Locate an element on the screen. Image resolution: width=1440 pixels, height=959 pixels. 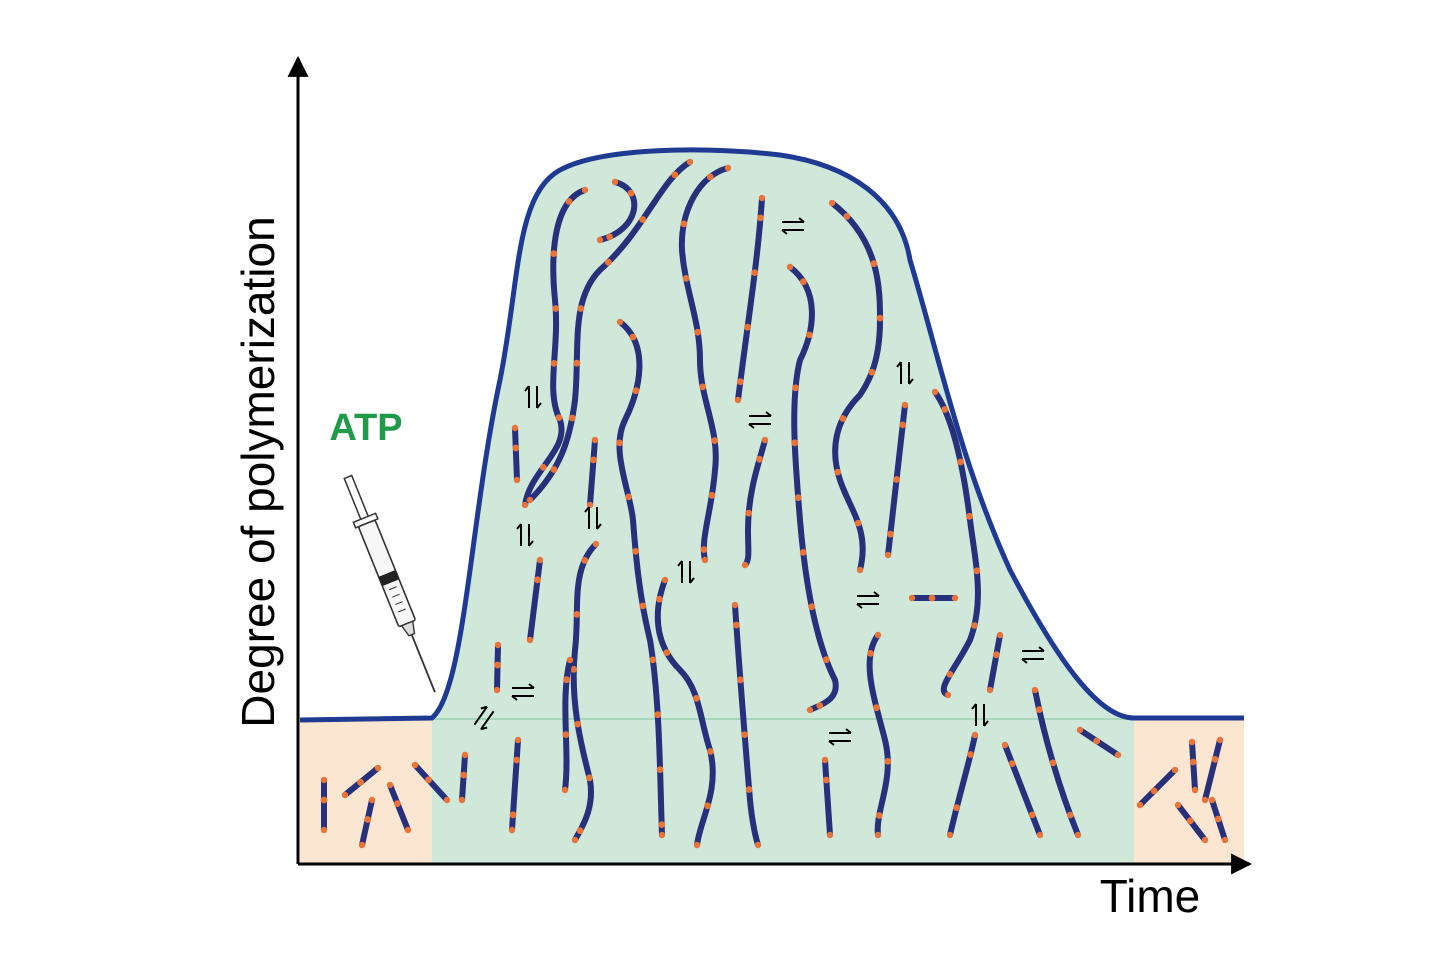
x-axis-label: Time is located at coordinates (1150, 896).